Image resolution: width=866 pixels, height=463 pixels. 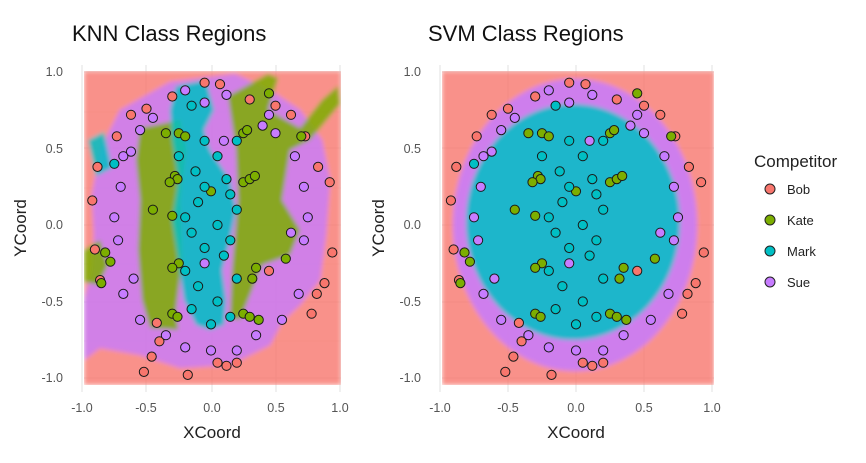 I want to click on svm-xtick: -1.0, so click(x=440, y=408).